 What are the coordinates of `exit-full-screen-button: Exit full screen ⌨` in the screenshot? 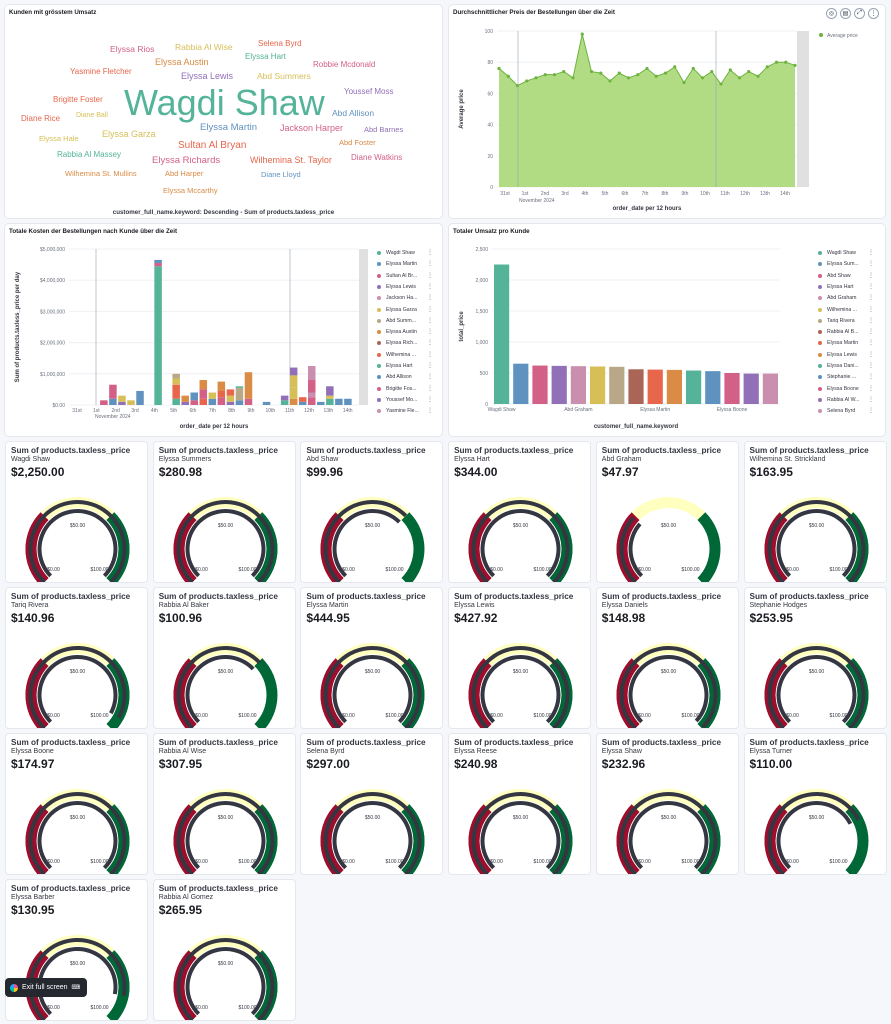 It's located at (46, 987).